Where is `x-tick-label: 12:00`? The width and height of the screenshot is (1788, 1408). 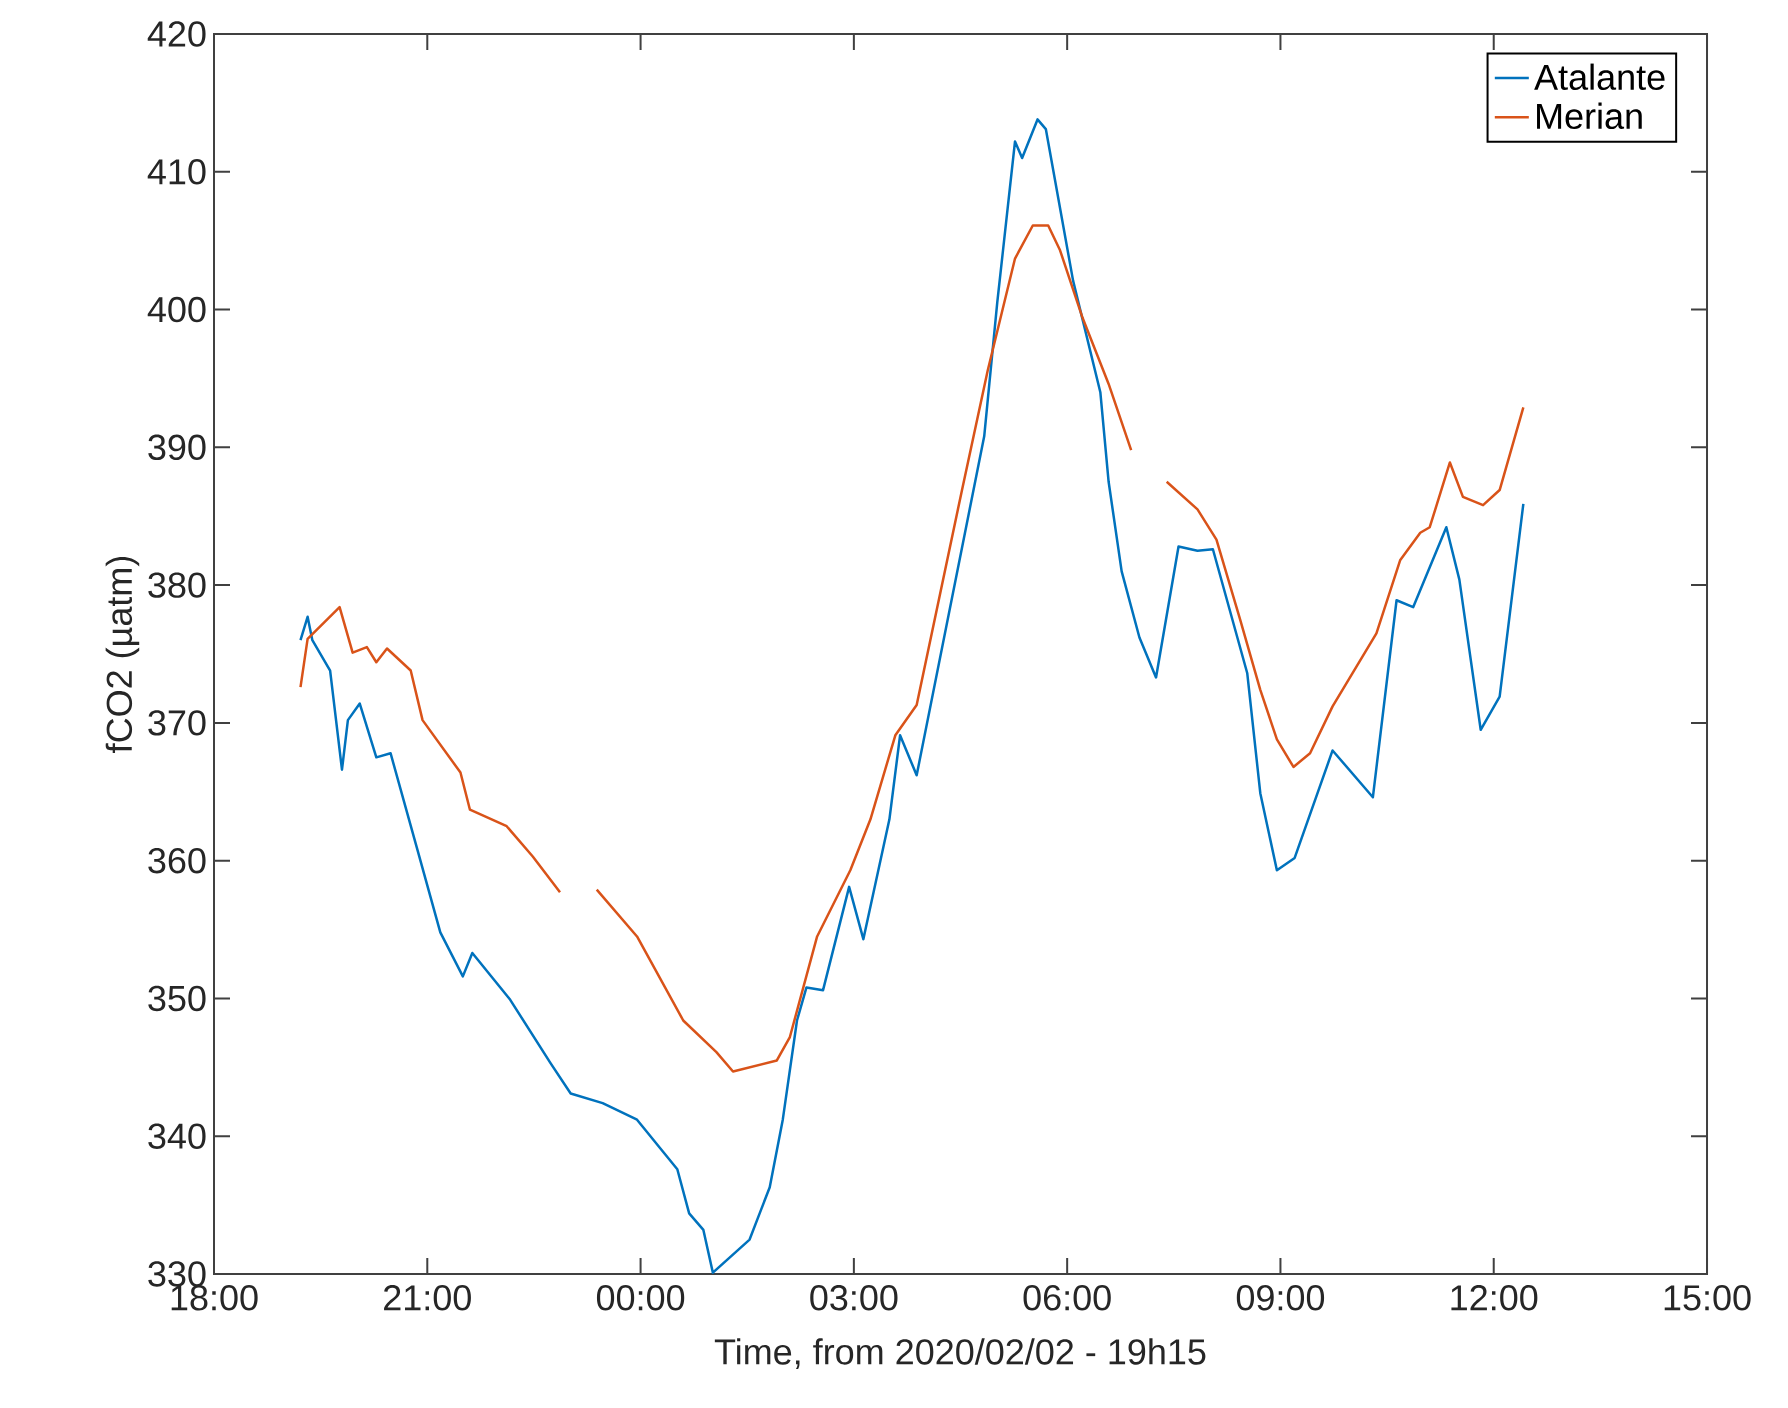
x-tick-label: 12:00 is located at coordinates (1494, 1298).